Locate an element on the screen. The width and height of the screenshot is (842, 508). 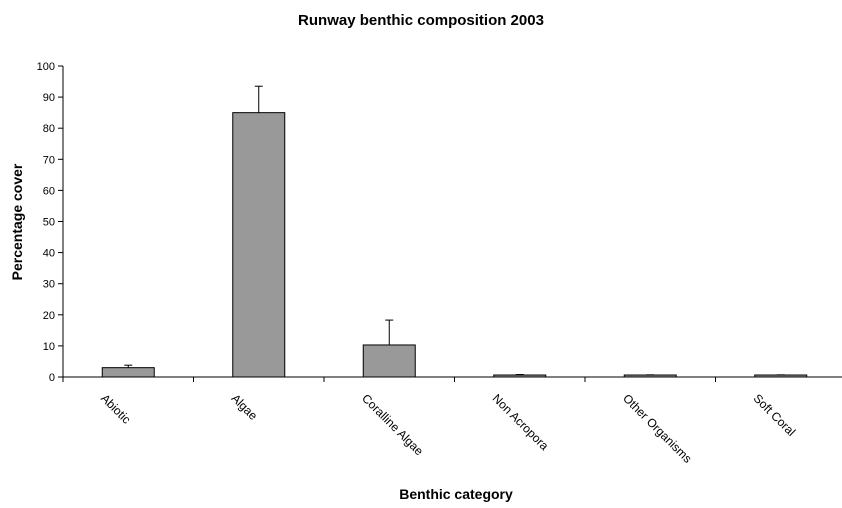
y-tick-label: 10 is located at coordinates (49, 347).